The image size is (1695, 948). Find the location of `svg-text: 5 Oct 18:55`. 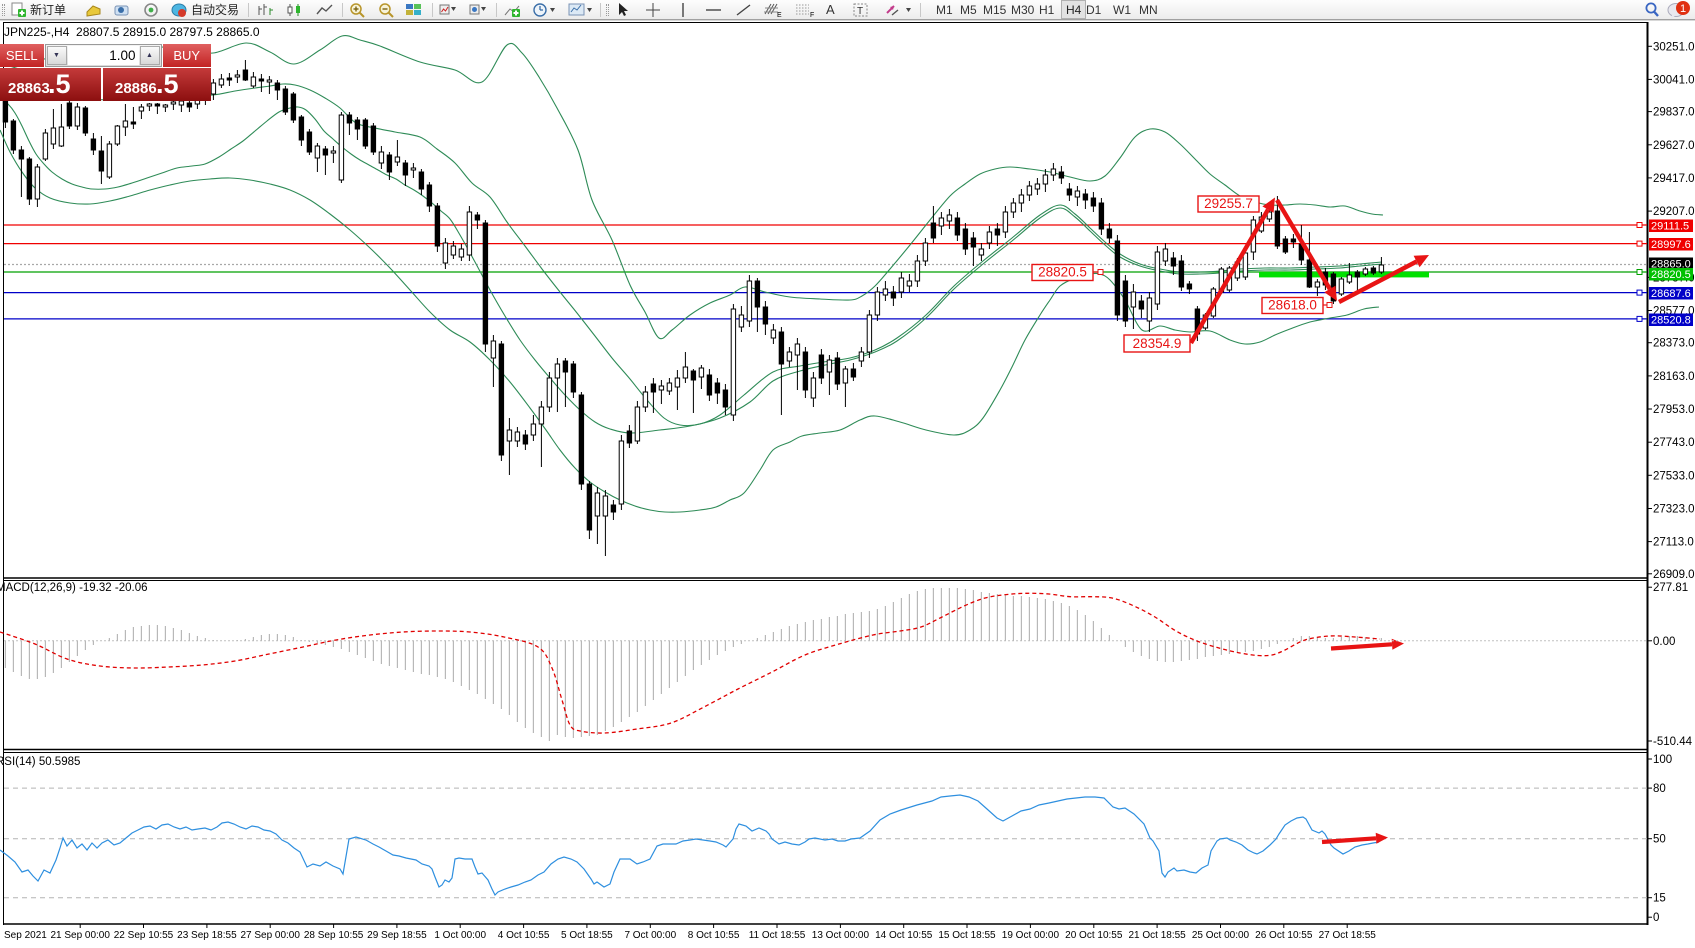

svg-text: 5 Oct 18:55 is located at coordinates (587, 935).